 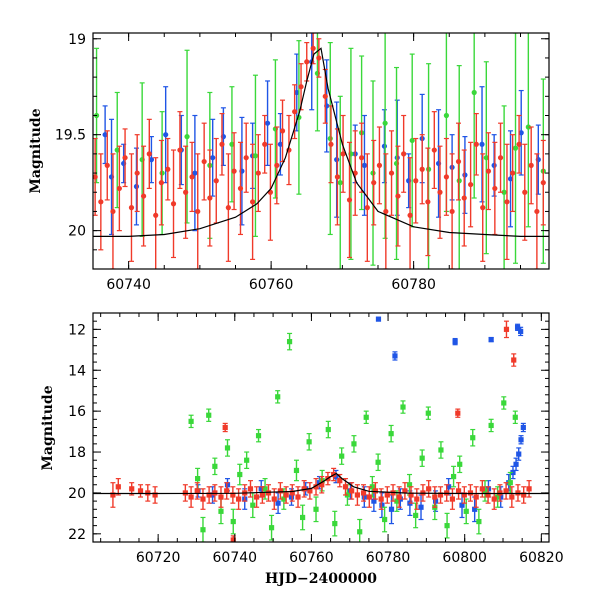 What do you see at coordinates (235, 558) in the screenshot?
I see `bottom-x-tick-label: 60740` at bounding box center [235, 558].